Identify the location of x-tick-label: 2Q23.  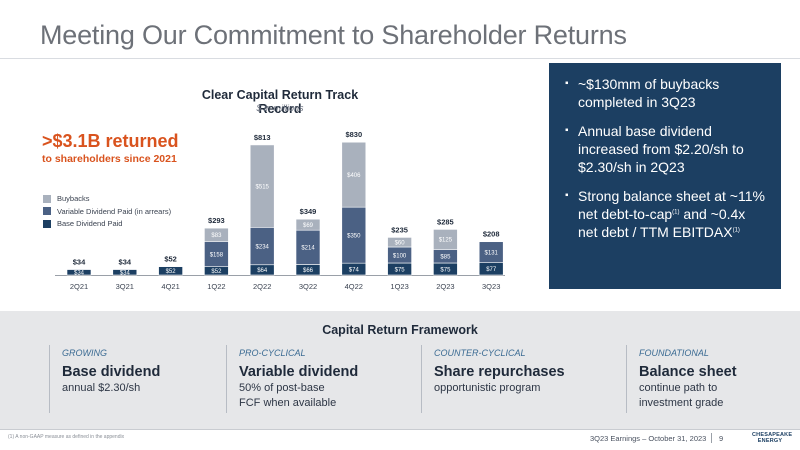
(445, 286).